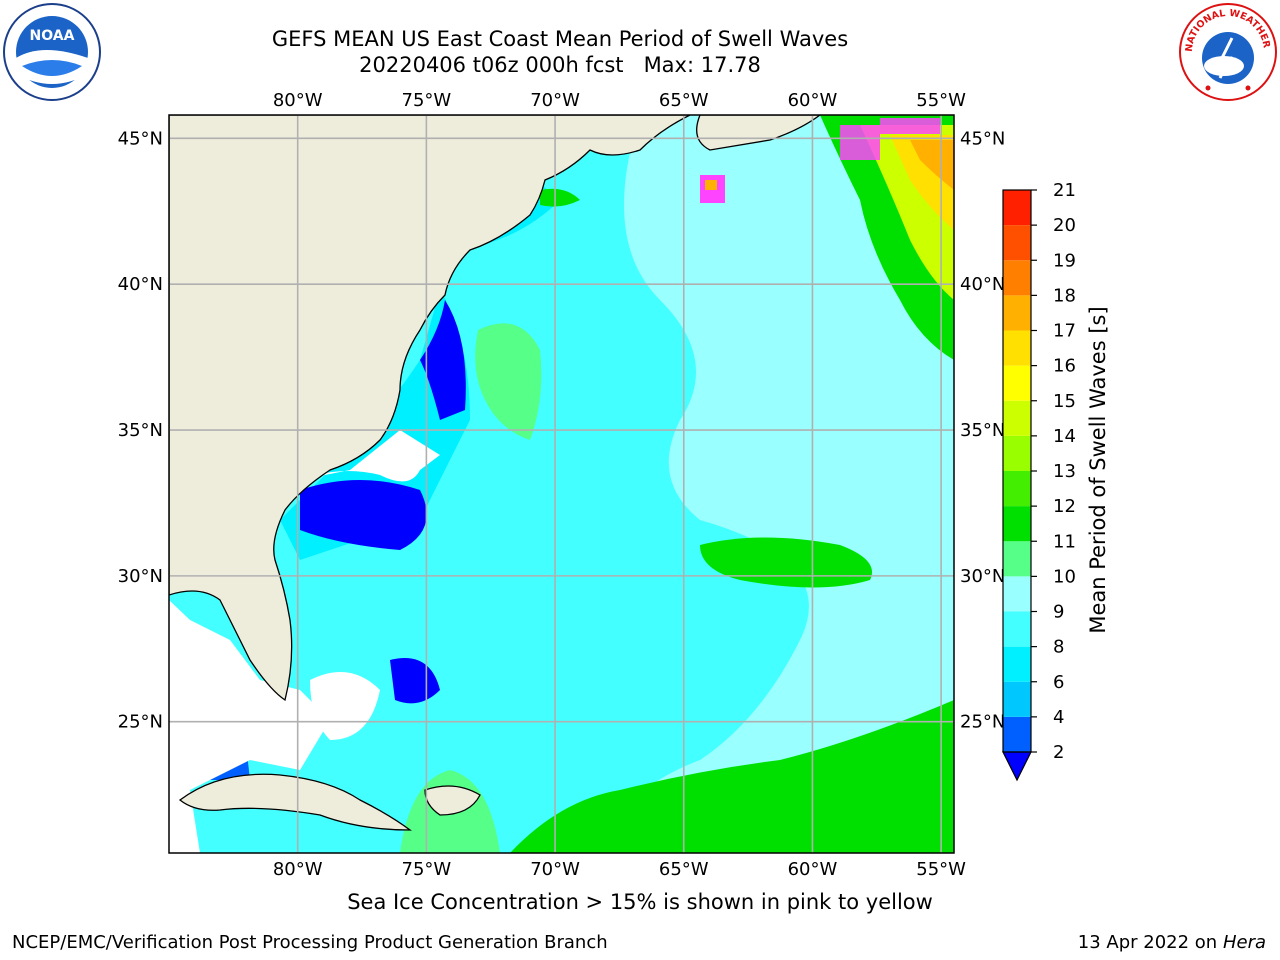  I want to click on colorbar-tick-label: 20, so click(1064, 225).